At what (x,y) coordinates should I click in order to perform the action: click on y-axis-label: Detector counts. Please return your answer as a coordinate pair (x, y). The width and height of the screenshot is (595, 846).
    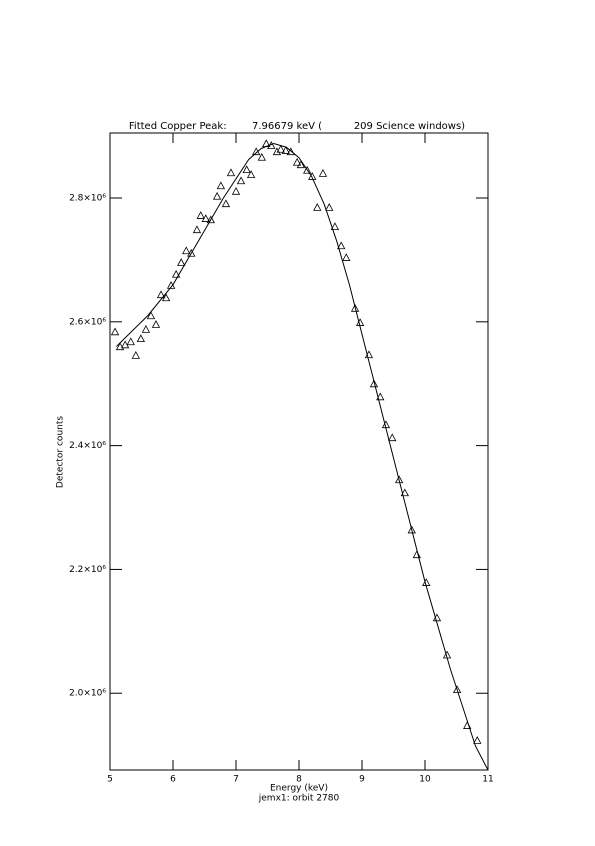
    Looking at the image, I should click on (61, 452).